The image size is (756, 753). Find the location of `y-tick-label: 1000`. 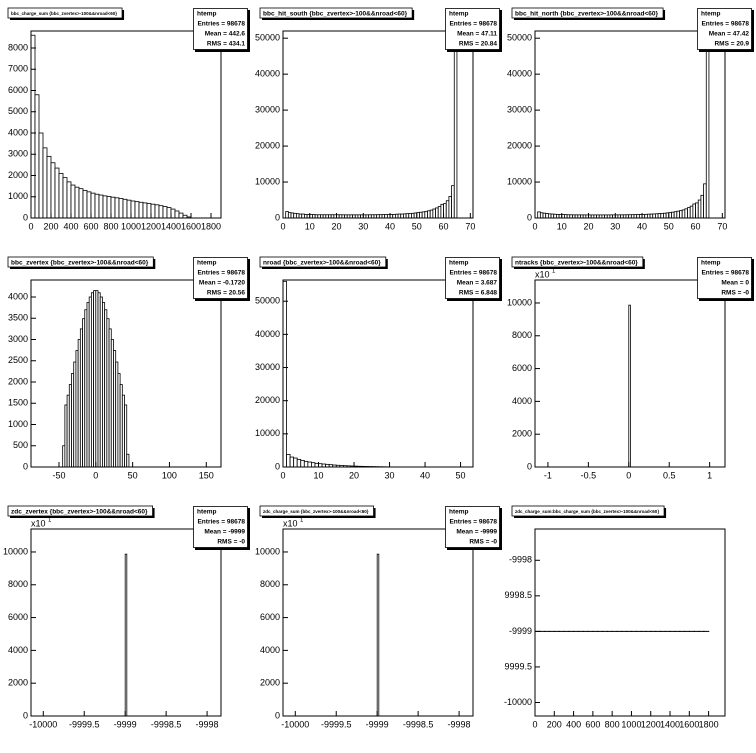

y-tick-label: 1000 is located at coordinates (18, 196).